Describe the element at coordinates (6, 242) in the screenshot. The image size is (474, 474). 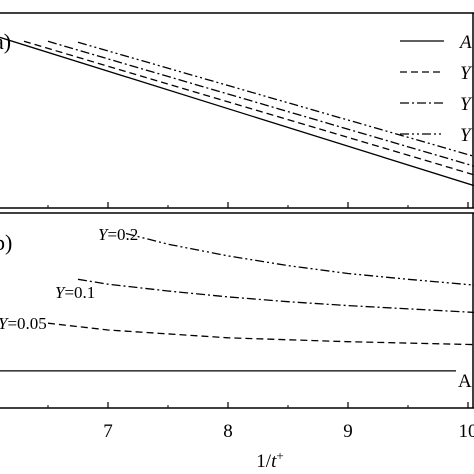
I see `panel-b-label: b)` at that location.